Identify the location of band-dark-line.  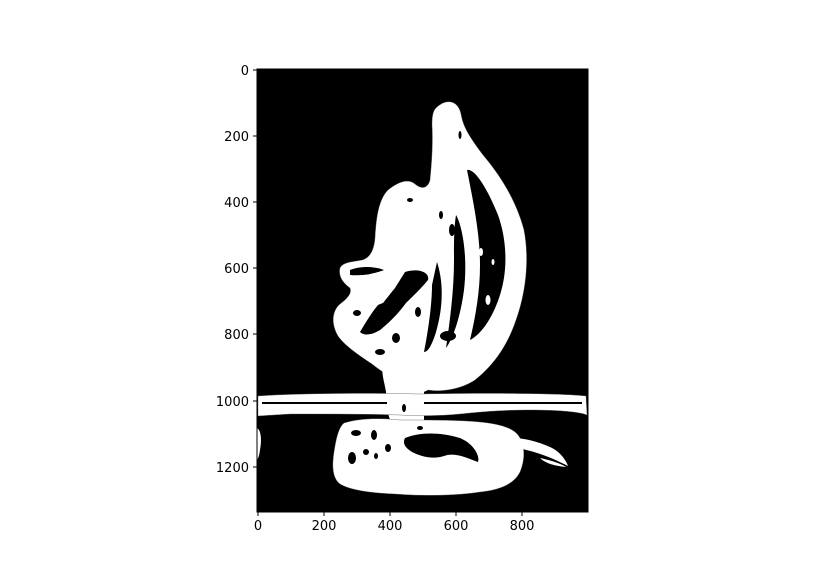
(324, 403).